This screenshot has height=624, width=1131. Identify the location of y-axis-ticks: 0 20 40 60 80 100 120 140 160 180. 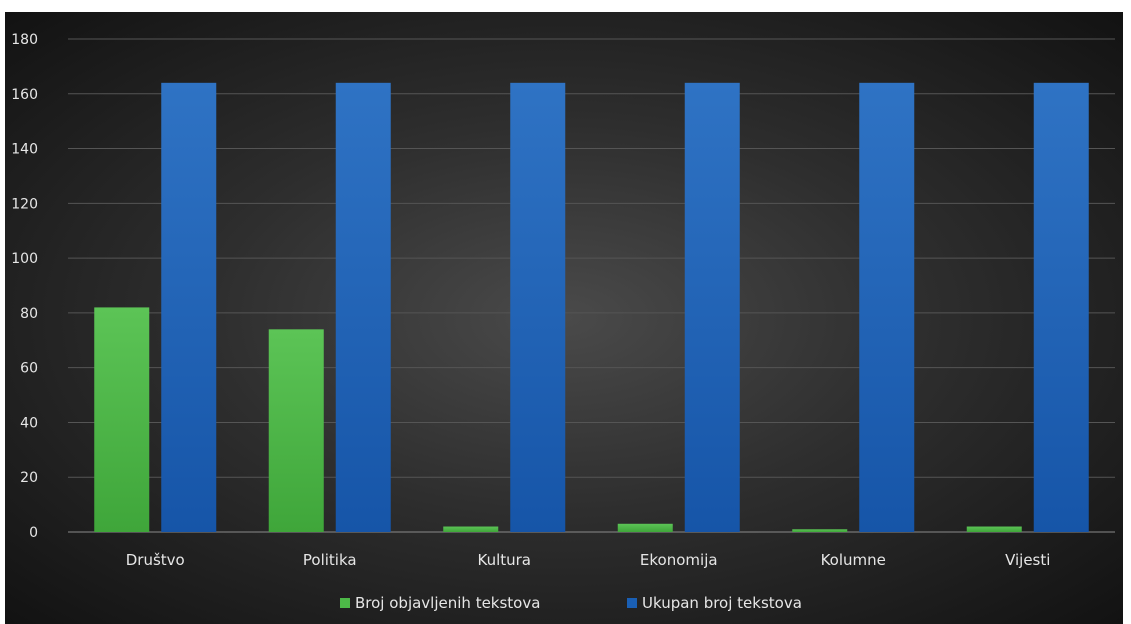
(24, 286).